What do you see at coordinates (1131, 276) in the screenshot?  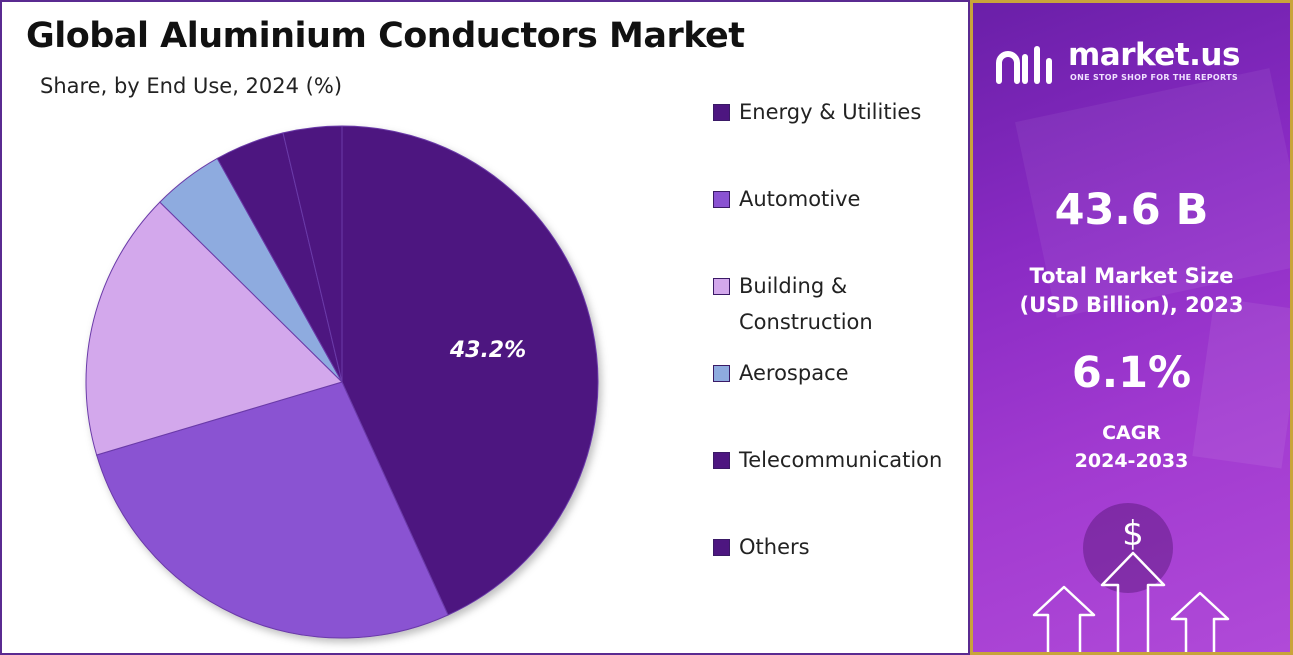 I see `market-size-label: Total Market Size` at bounding box center [1131, 276].